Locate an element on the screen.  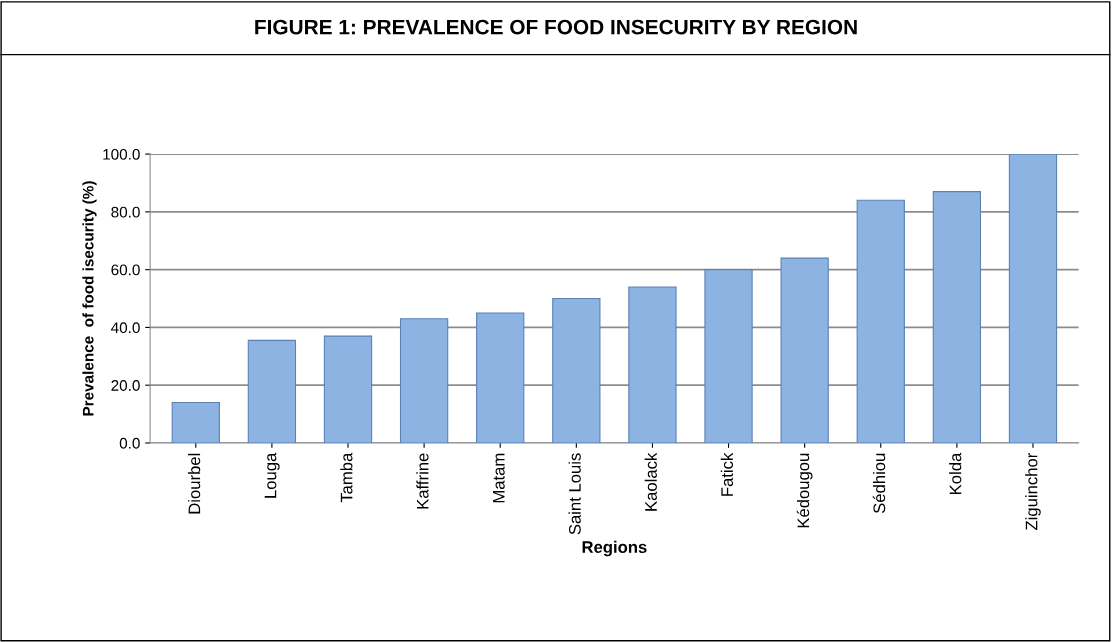
x-tick-label: Sédhiou is located at coordinates (879, 483).